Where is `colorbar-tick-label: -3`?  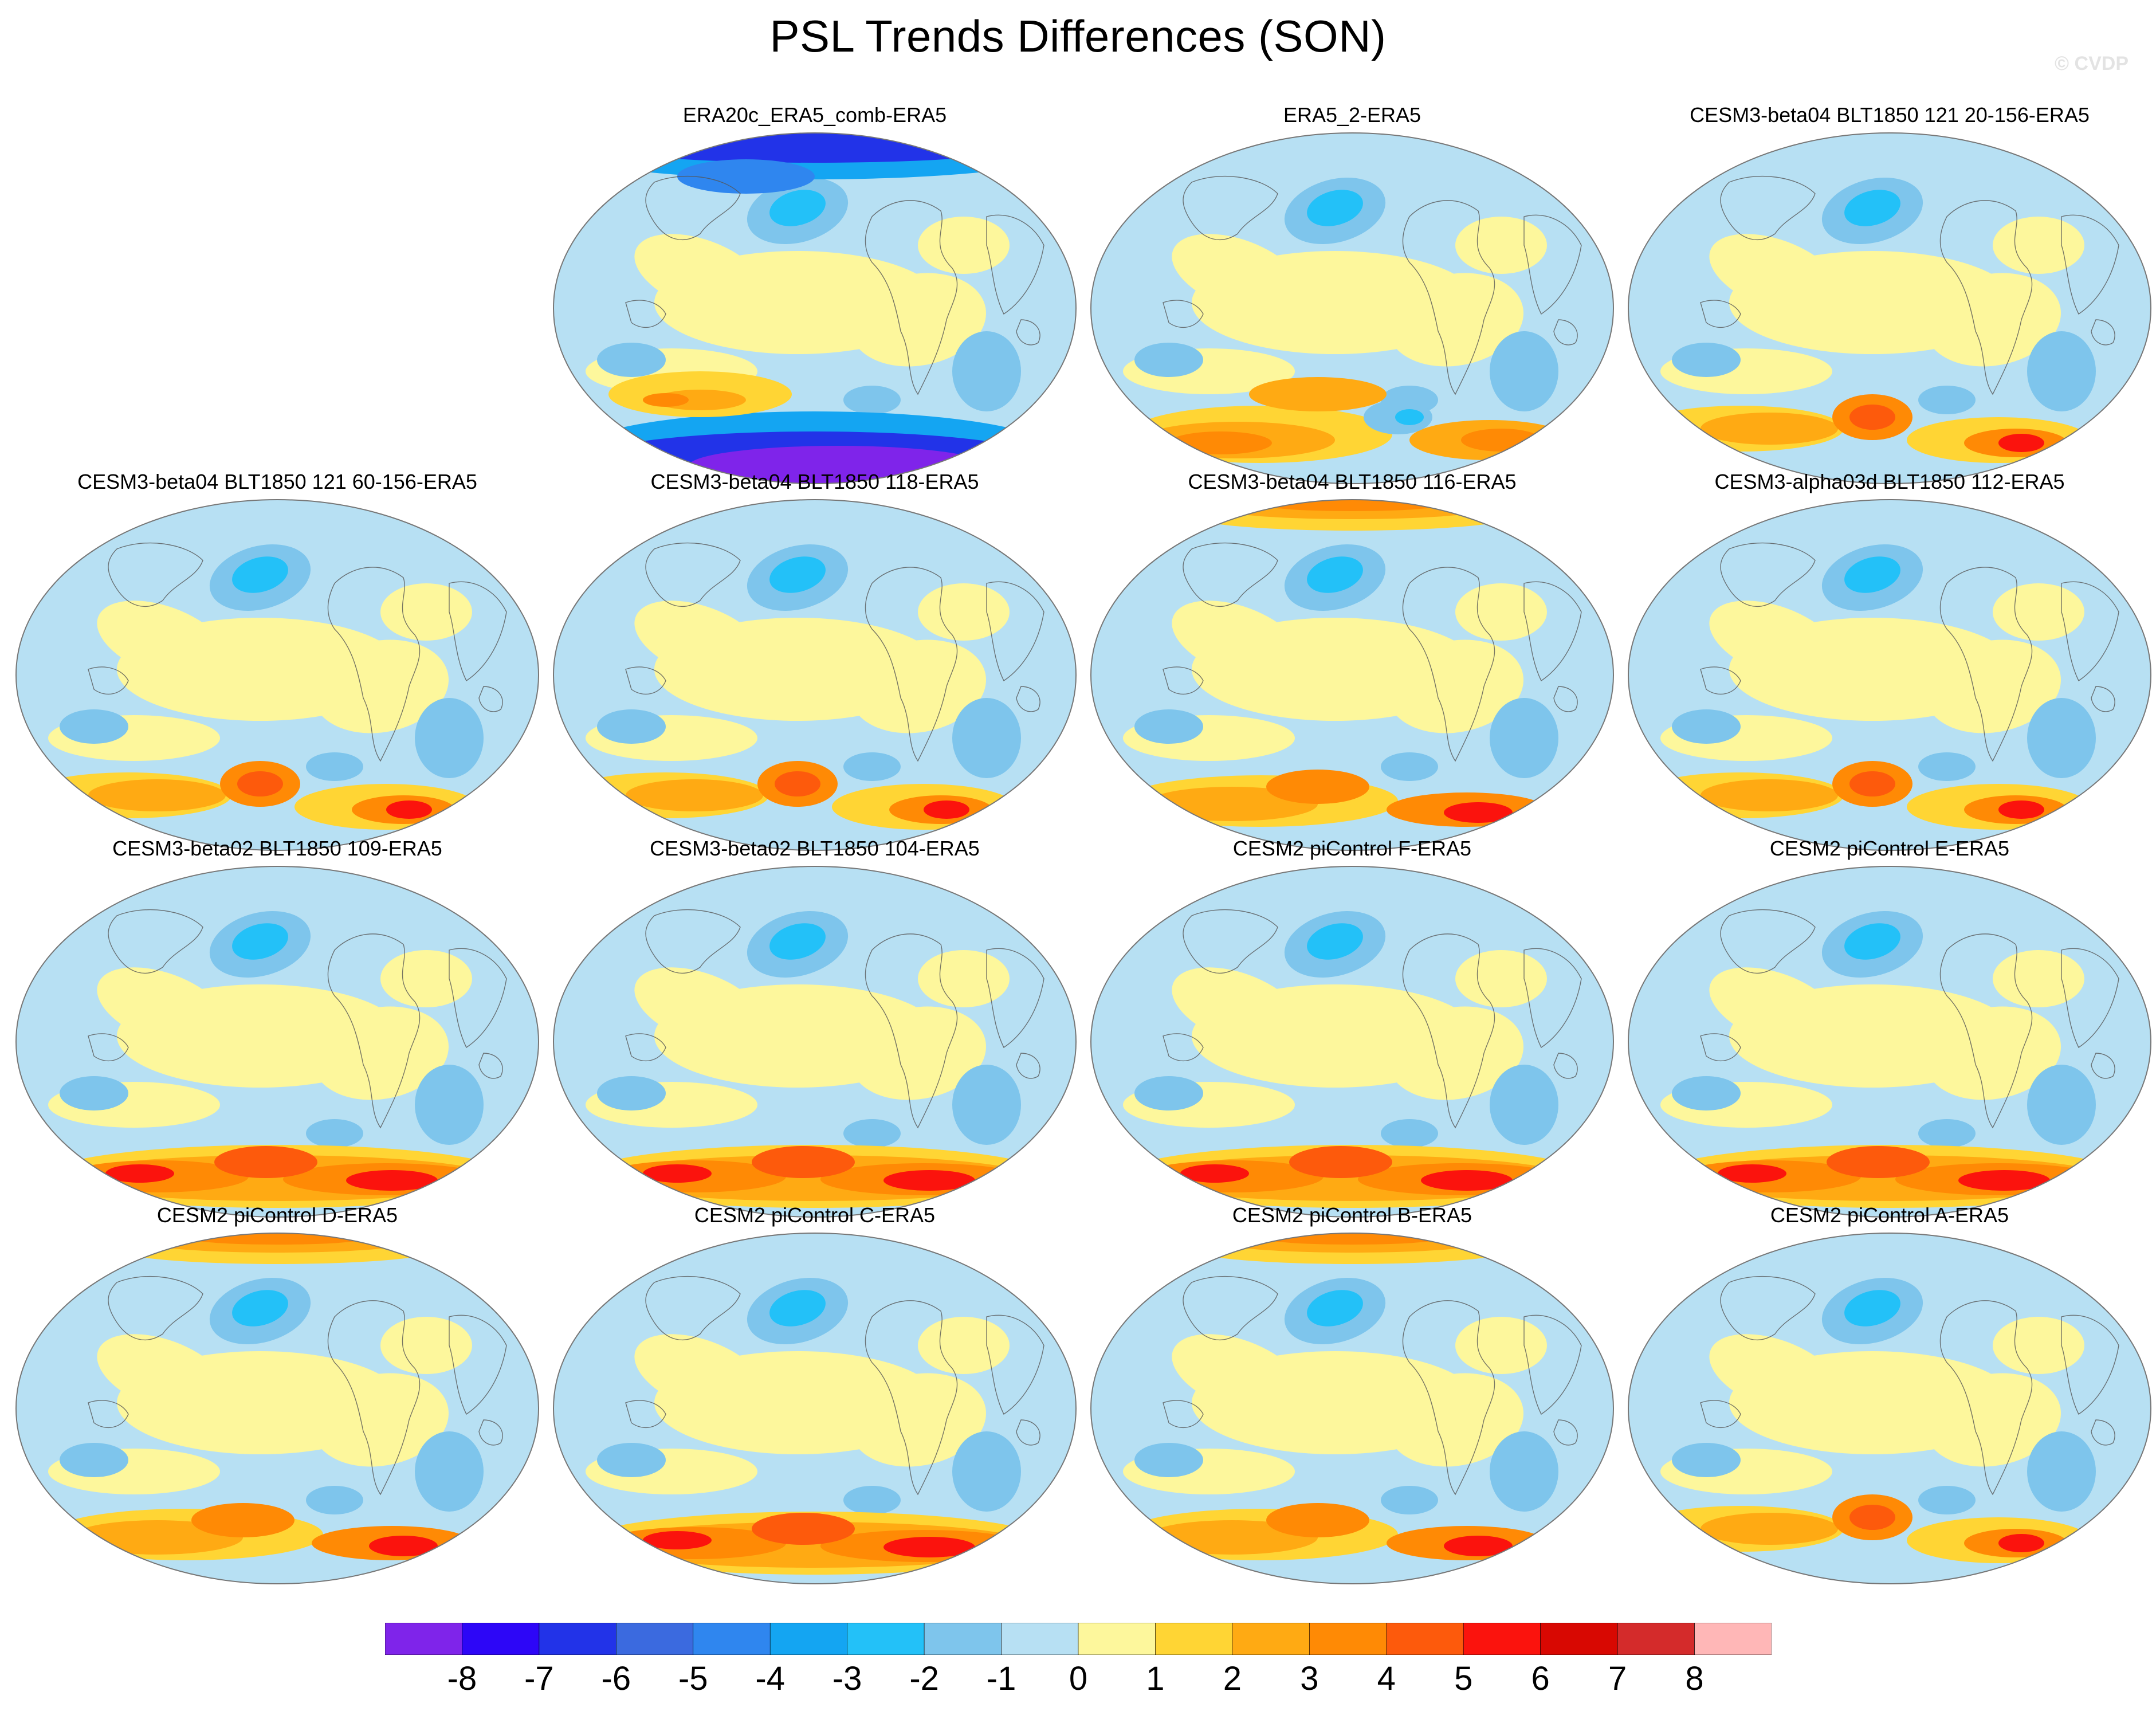 colorbar-tick-label: -3 is located at coordinates (847, 1678).